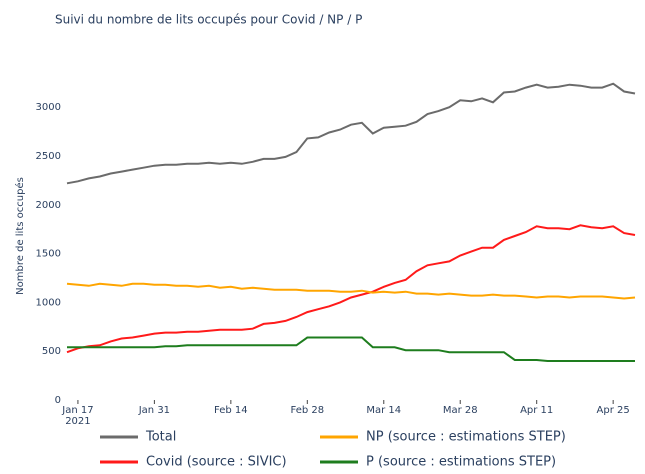 Image resolution: width=645 pixels, height=474 pixels. I want to click on y-tick-label: 0, so click(58, 400).